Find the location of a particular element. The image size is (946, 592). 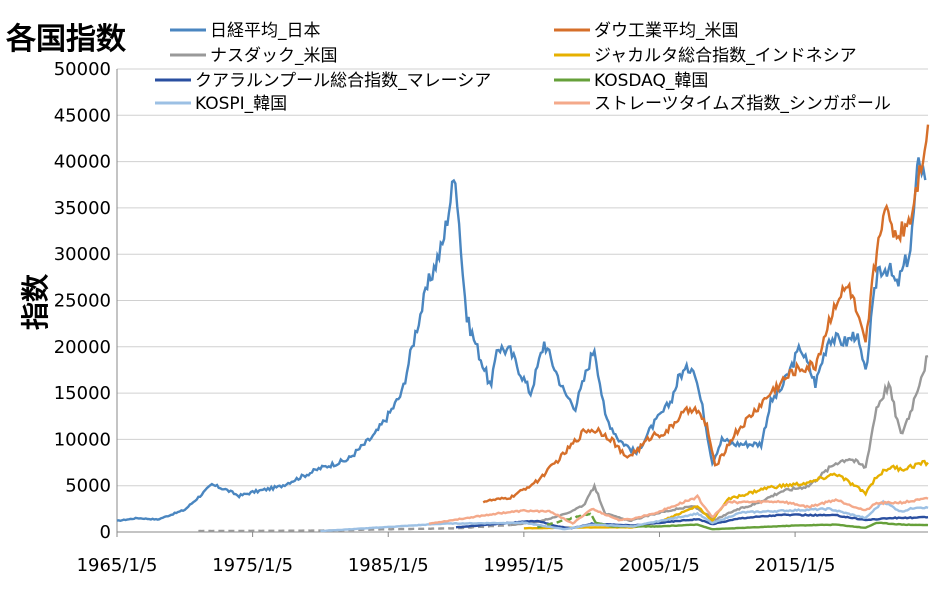

legend-label: KOSDAQ_韓国 is located at coordinates (651, 81).